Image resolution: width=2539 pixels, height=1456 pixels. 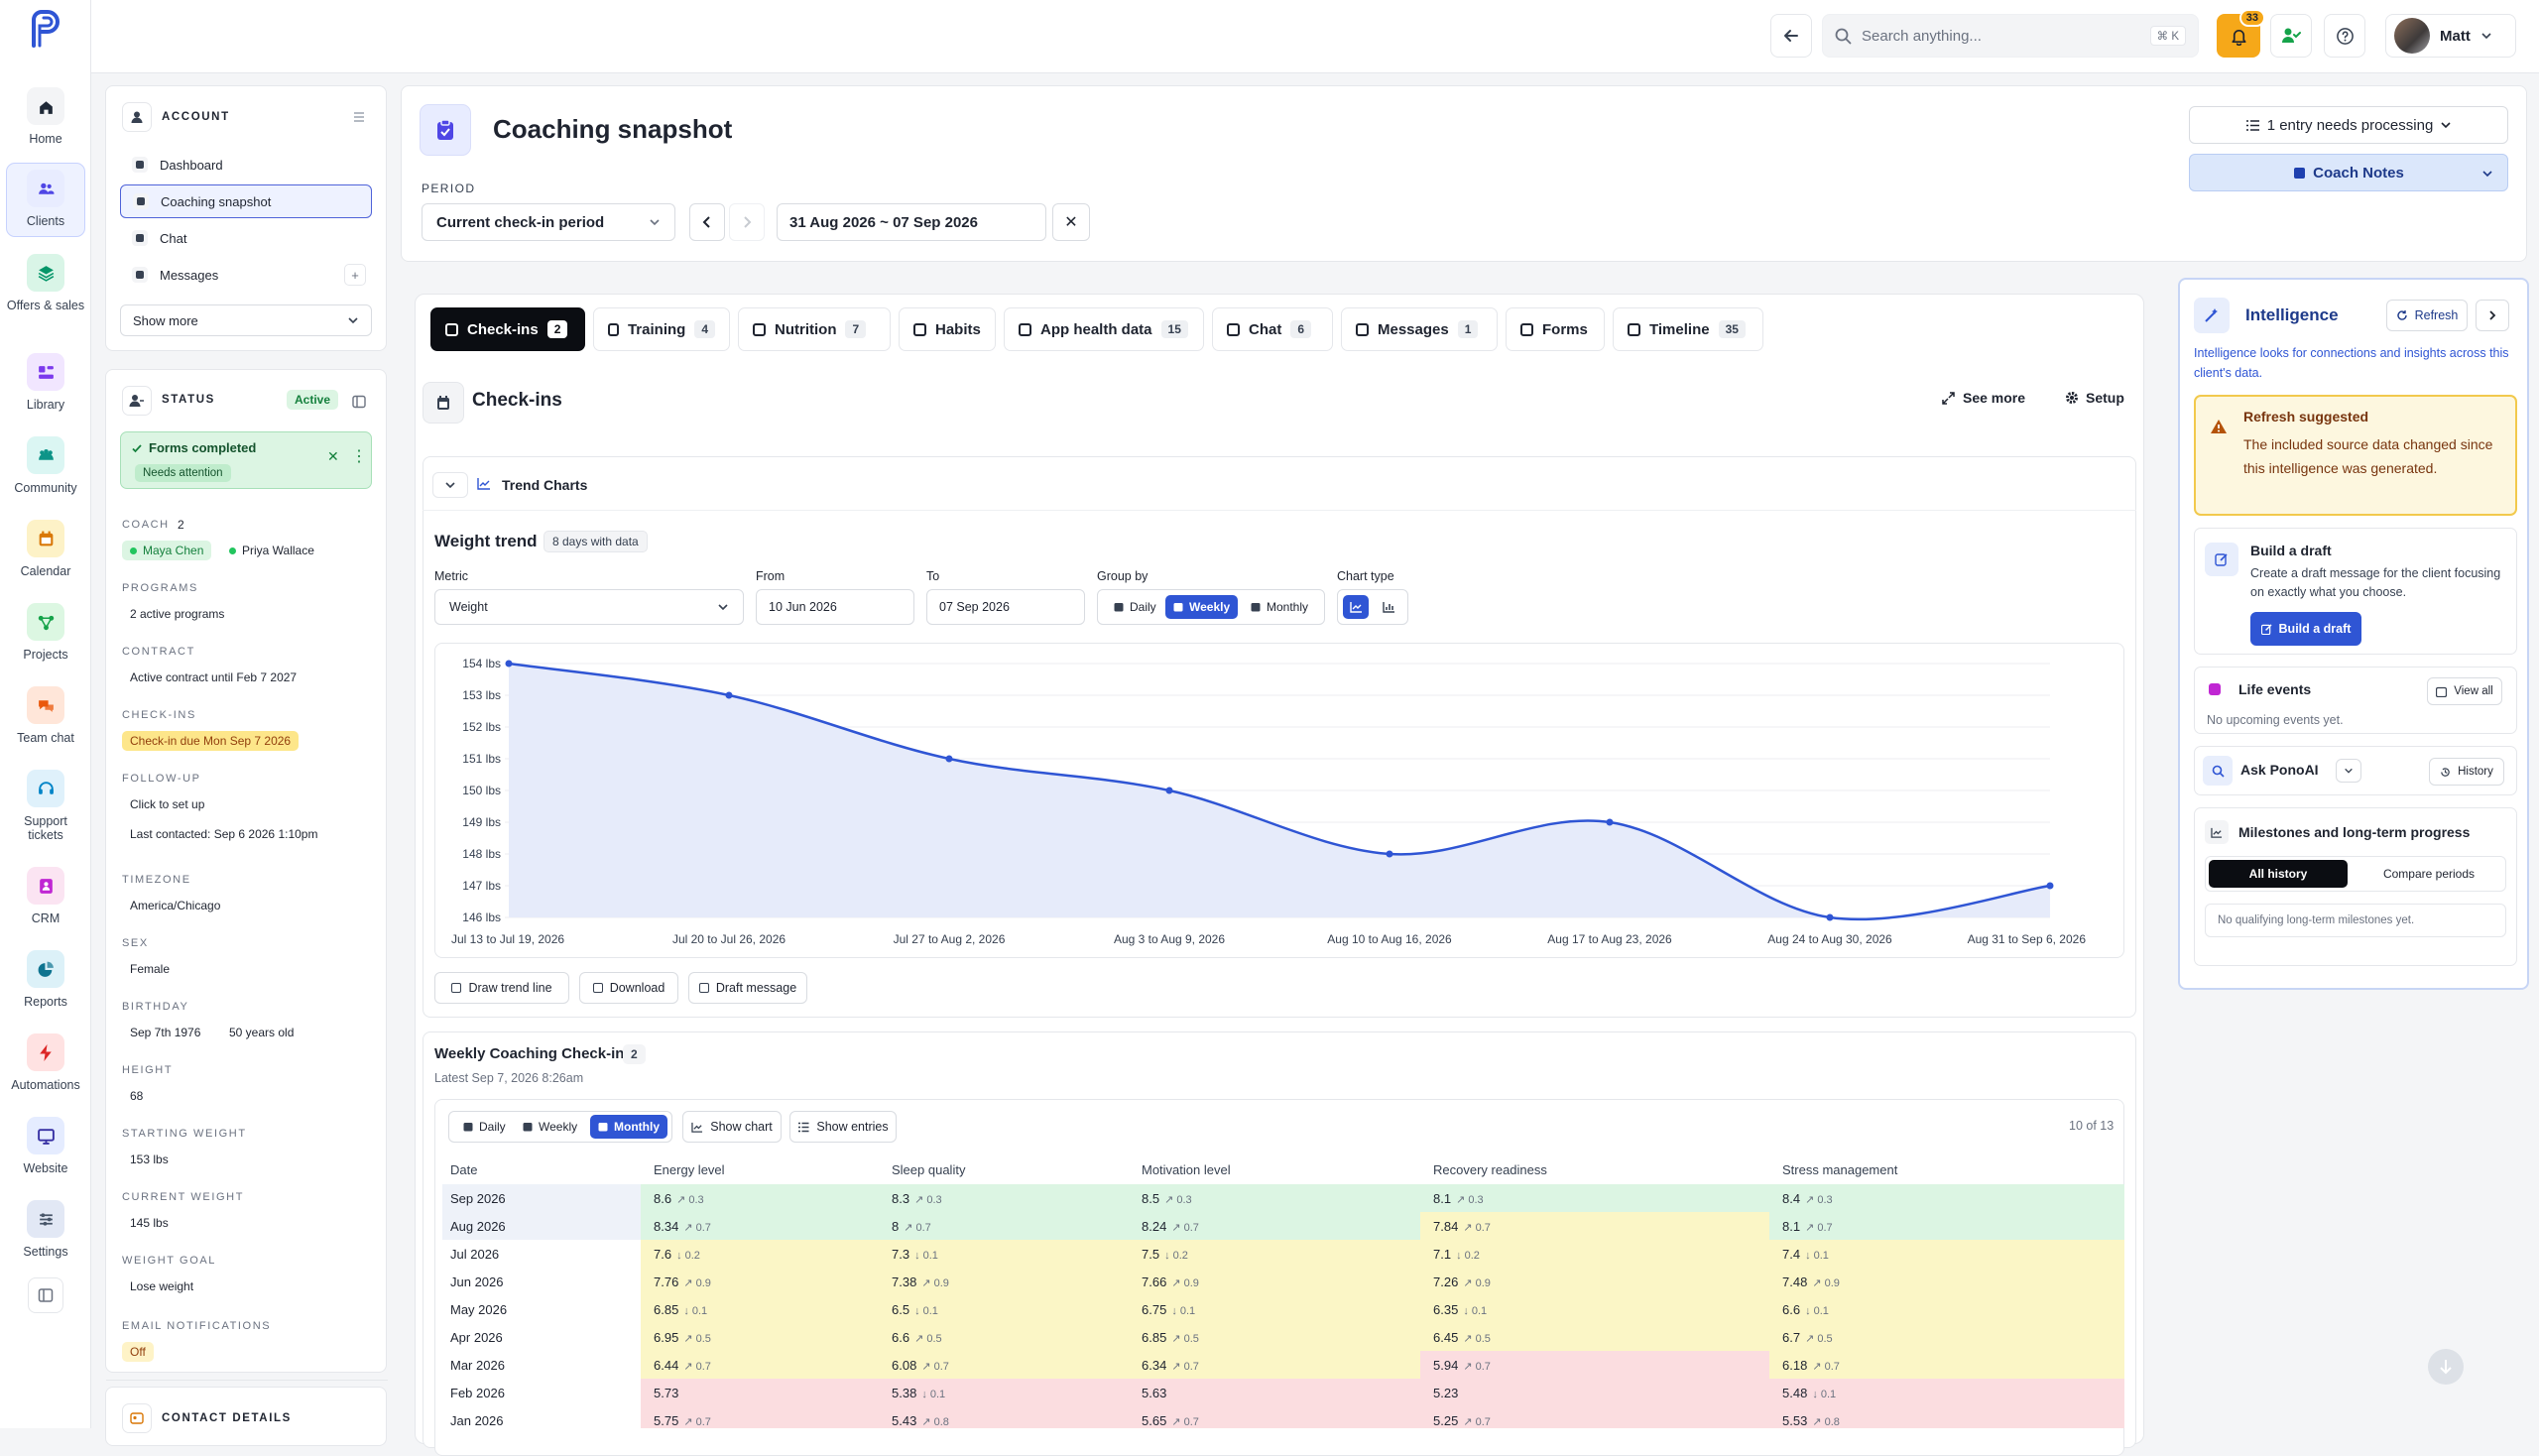 I want to click on back-button, so click(x=1791, y=36).